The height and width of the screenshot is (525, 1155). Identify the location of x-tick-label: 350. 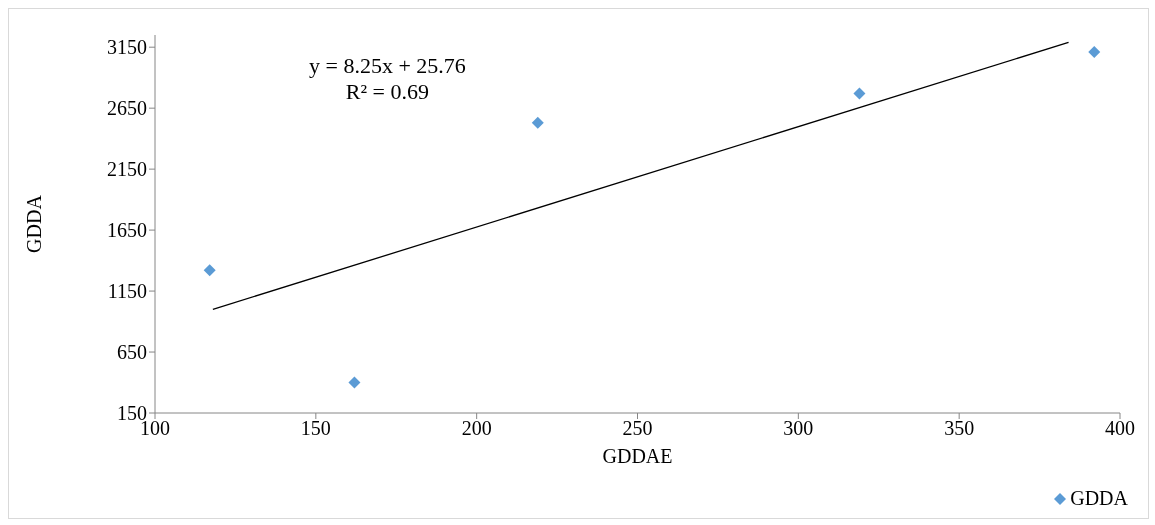
(959, 428).